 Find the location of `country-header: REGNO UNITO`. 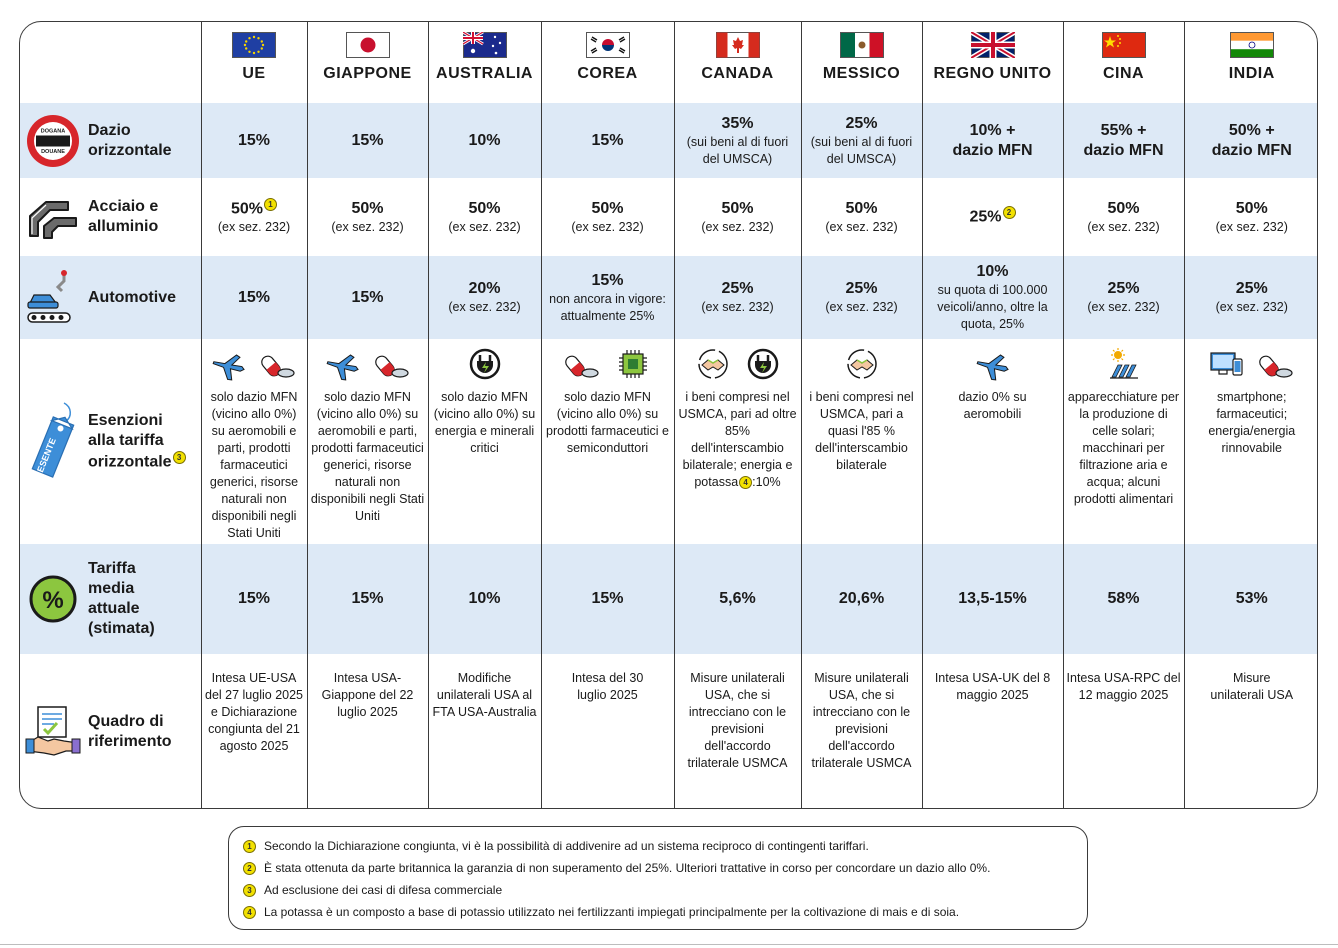

country-header: REGNO UNITO is located at coordinates (992, 62).